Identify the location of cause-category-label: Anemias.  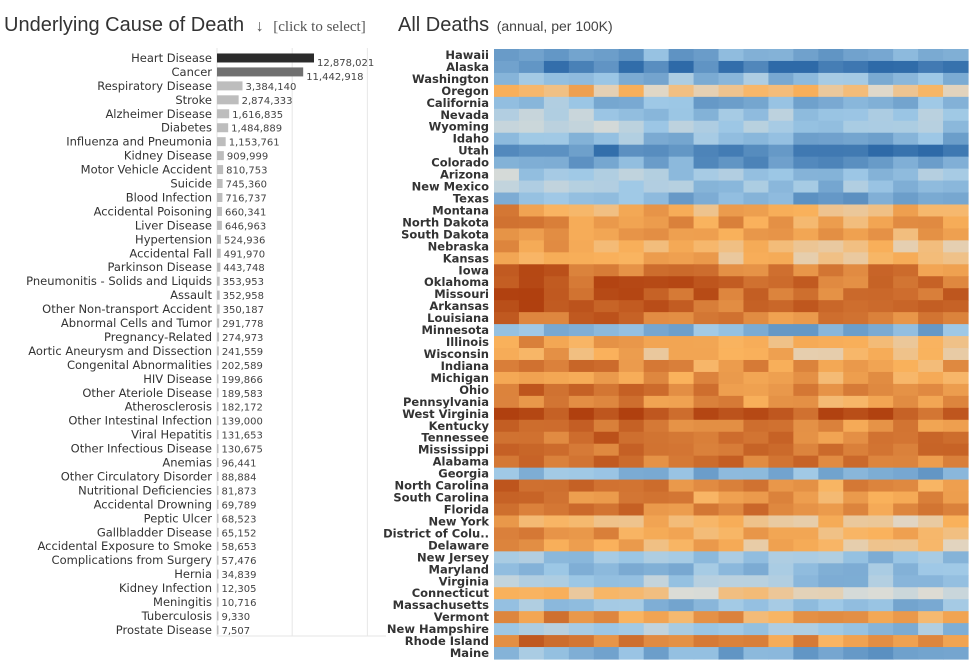
(187, 463).